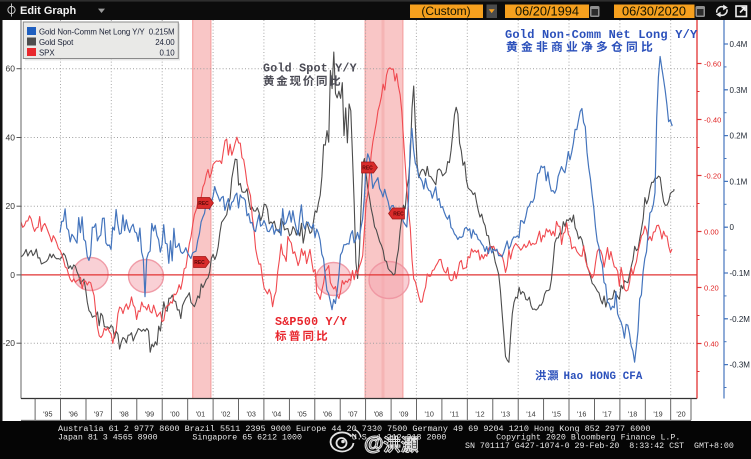  What do you see at coordinates (311, 322) in the screenshot?
I see `svg-text: S&P500 Y/Y` at bounding box center [311, 322].